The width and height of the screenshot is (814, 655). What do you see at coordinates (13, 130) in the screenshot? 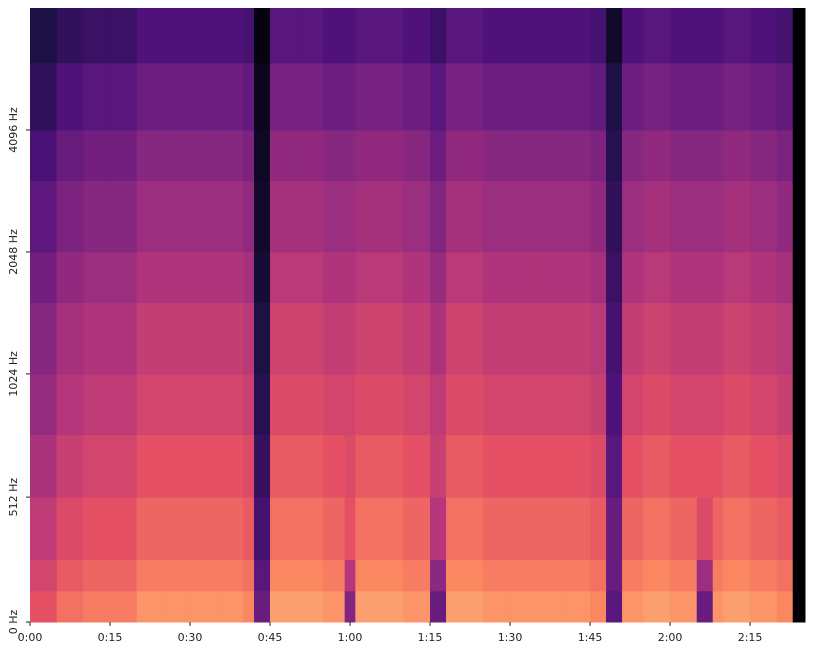
I see `y-tick-label: 4096 Hz` at bounding box center [13, 130].